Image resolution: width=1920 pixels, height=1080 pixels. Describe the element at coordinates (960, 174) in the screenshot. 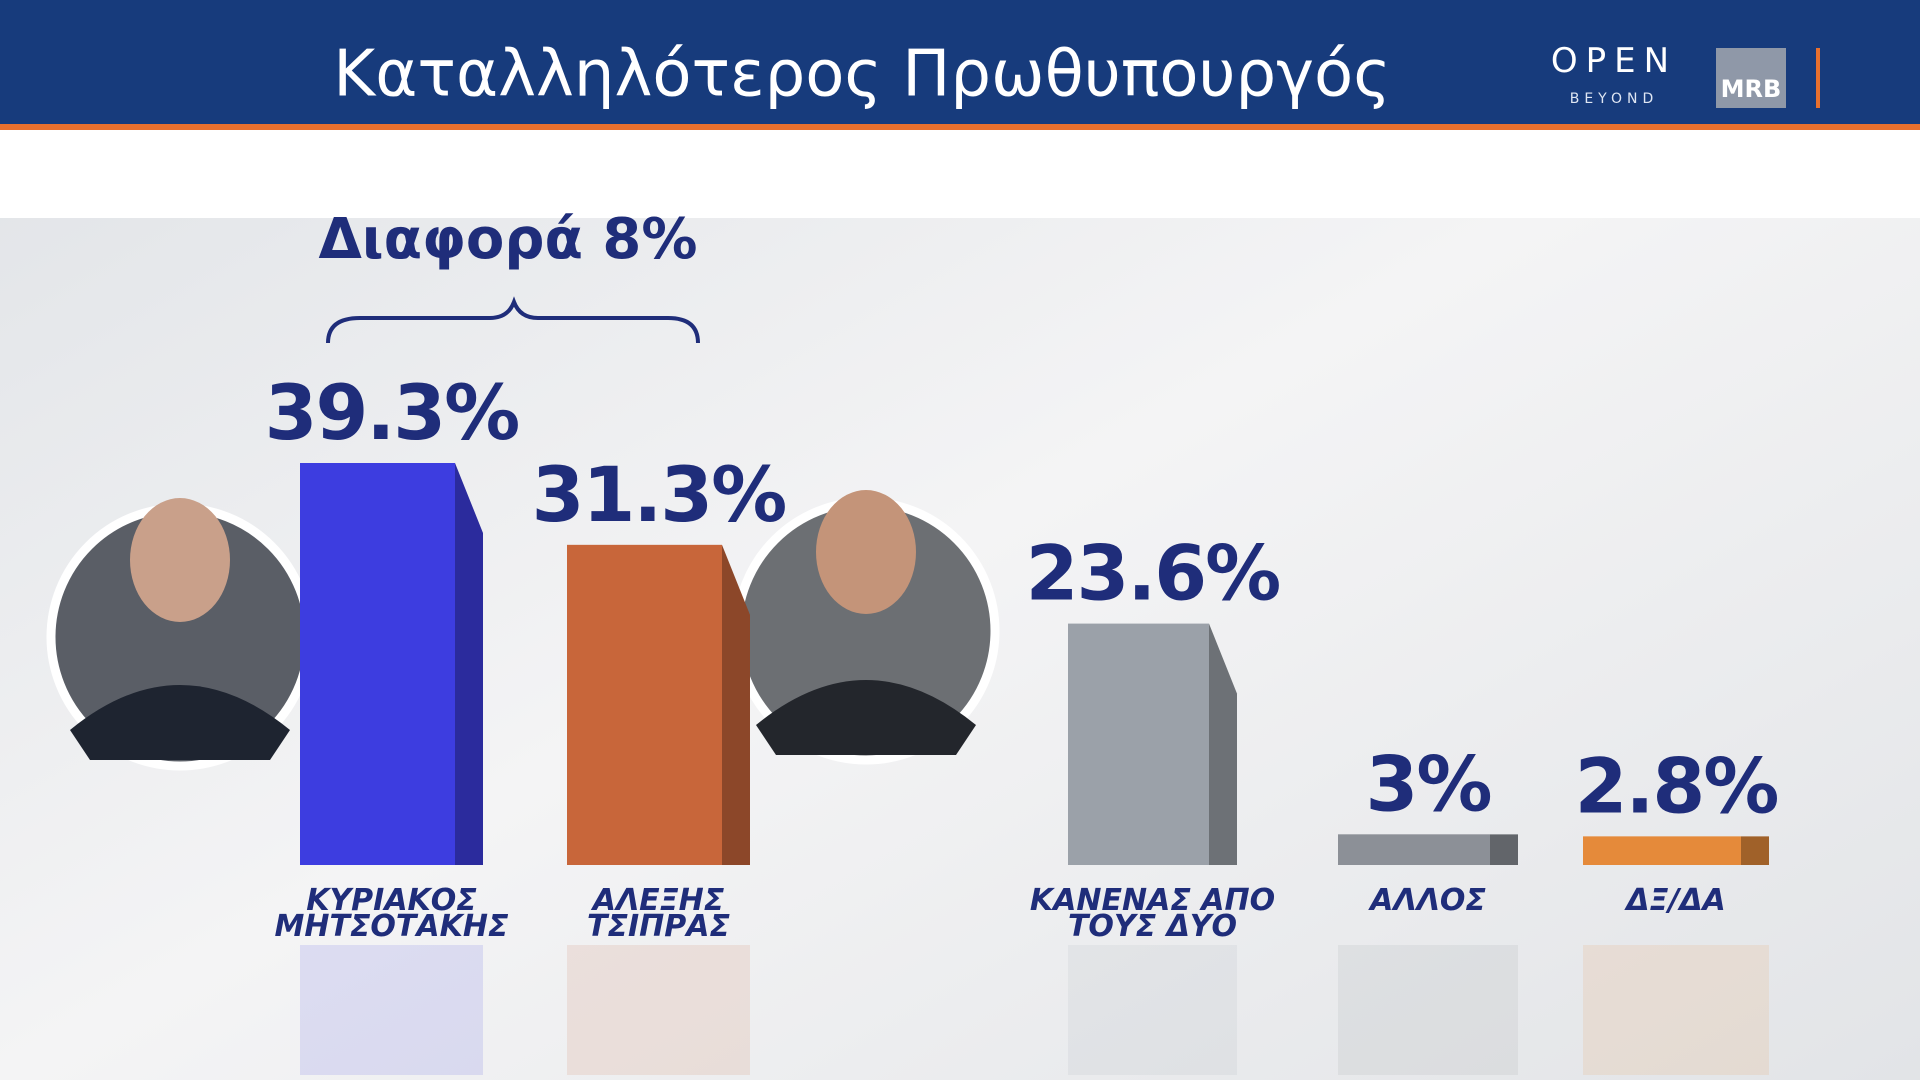

I see `white-band` at that location.